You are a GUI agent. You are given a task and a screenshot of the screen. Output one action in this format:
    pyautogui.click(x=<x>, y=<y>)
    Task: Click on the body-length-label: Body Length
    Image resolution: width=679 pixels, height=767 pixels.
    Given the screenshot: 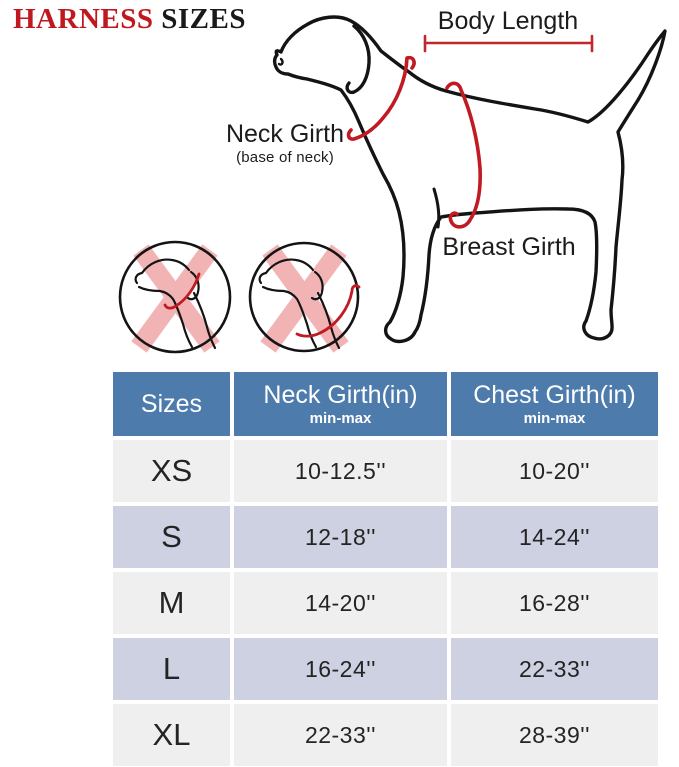 What is the action you would take?
    pyautogui.click(x=508, y=21)
    